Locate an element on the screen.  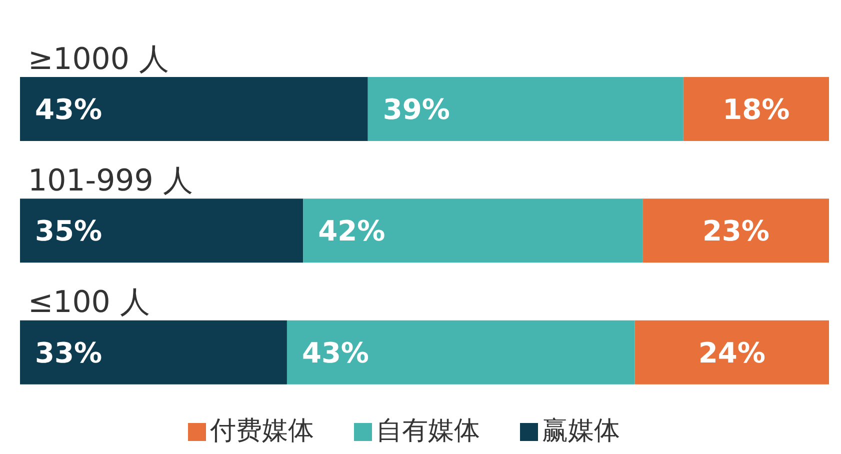
data-label: 33% is located at coordinates (68, 353).